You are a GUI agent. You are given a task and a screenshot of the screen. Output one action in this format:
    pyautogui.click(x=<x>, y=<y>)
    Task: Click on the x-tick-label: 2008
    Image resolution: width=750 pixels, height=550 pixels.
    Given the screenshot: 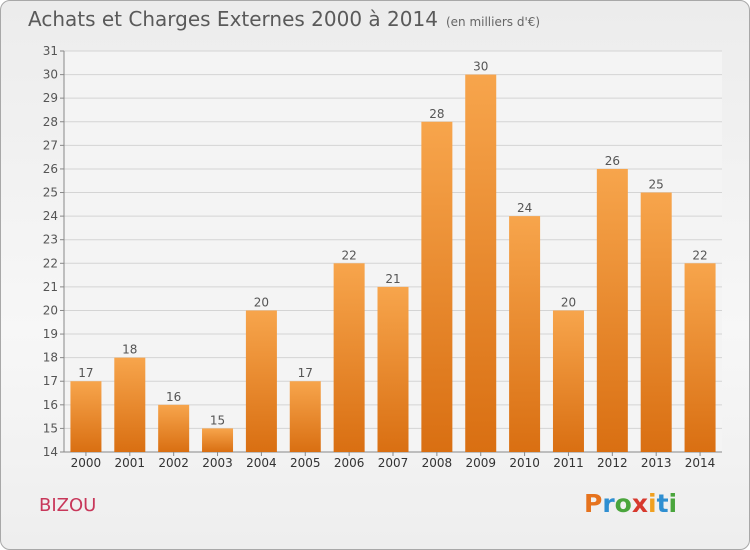 What is the action you would take?
    pyautogui.click(x=437, y=463)
    